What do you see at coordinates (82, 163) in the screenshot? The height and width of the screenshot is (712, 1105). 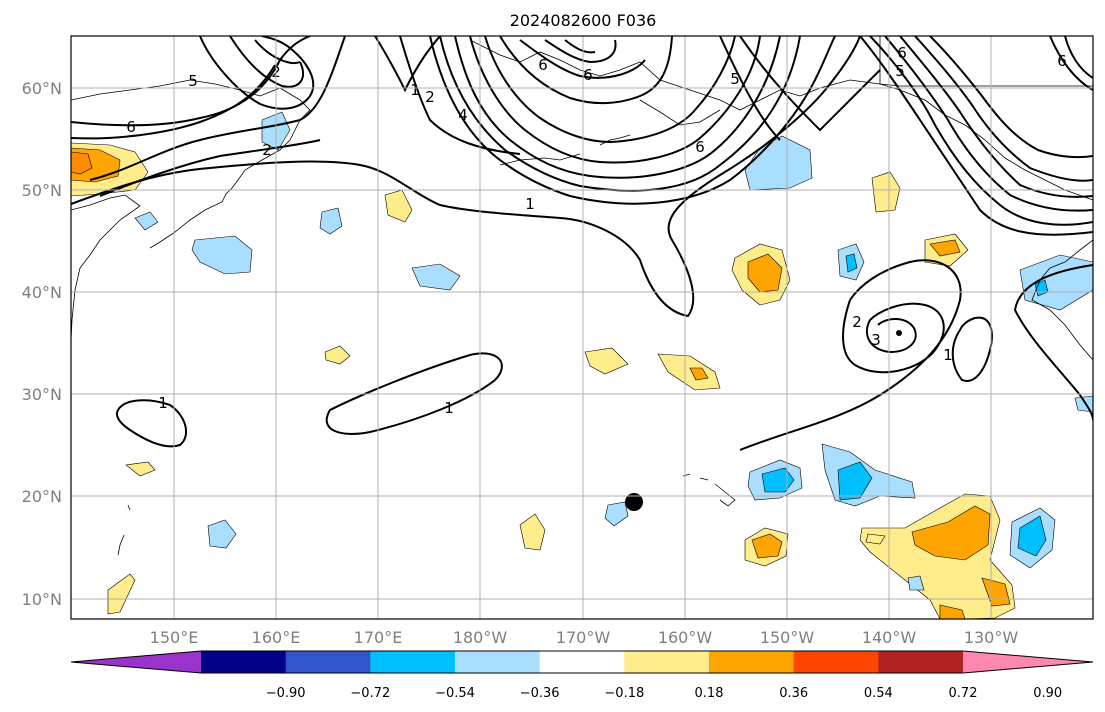 I see `anomaly-darkorange` at bounding box center [82, 163].